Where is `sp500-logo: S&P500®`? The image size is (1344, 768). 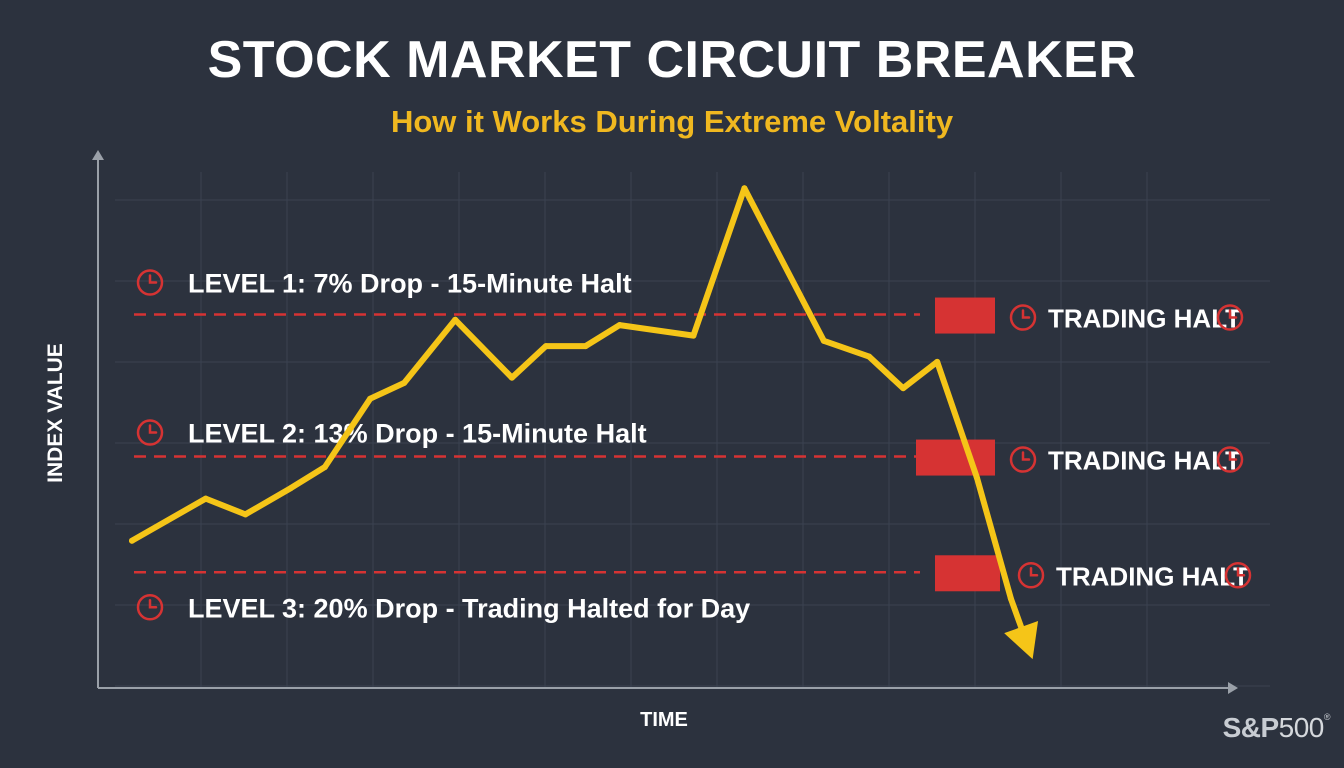 sp500-logo: S&P500® is located at coordinates (1276, 727).